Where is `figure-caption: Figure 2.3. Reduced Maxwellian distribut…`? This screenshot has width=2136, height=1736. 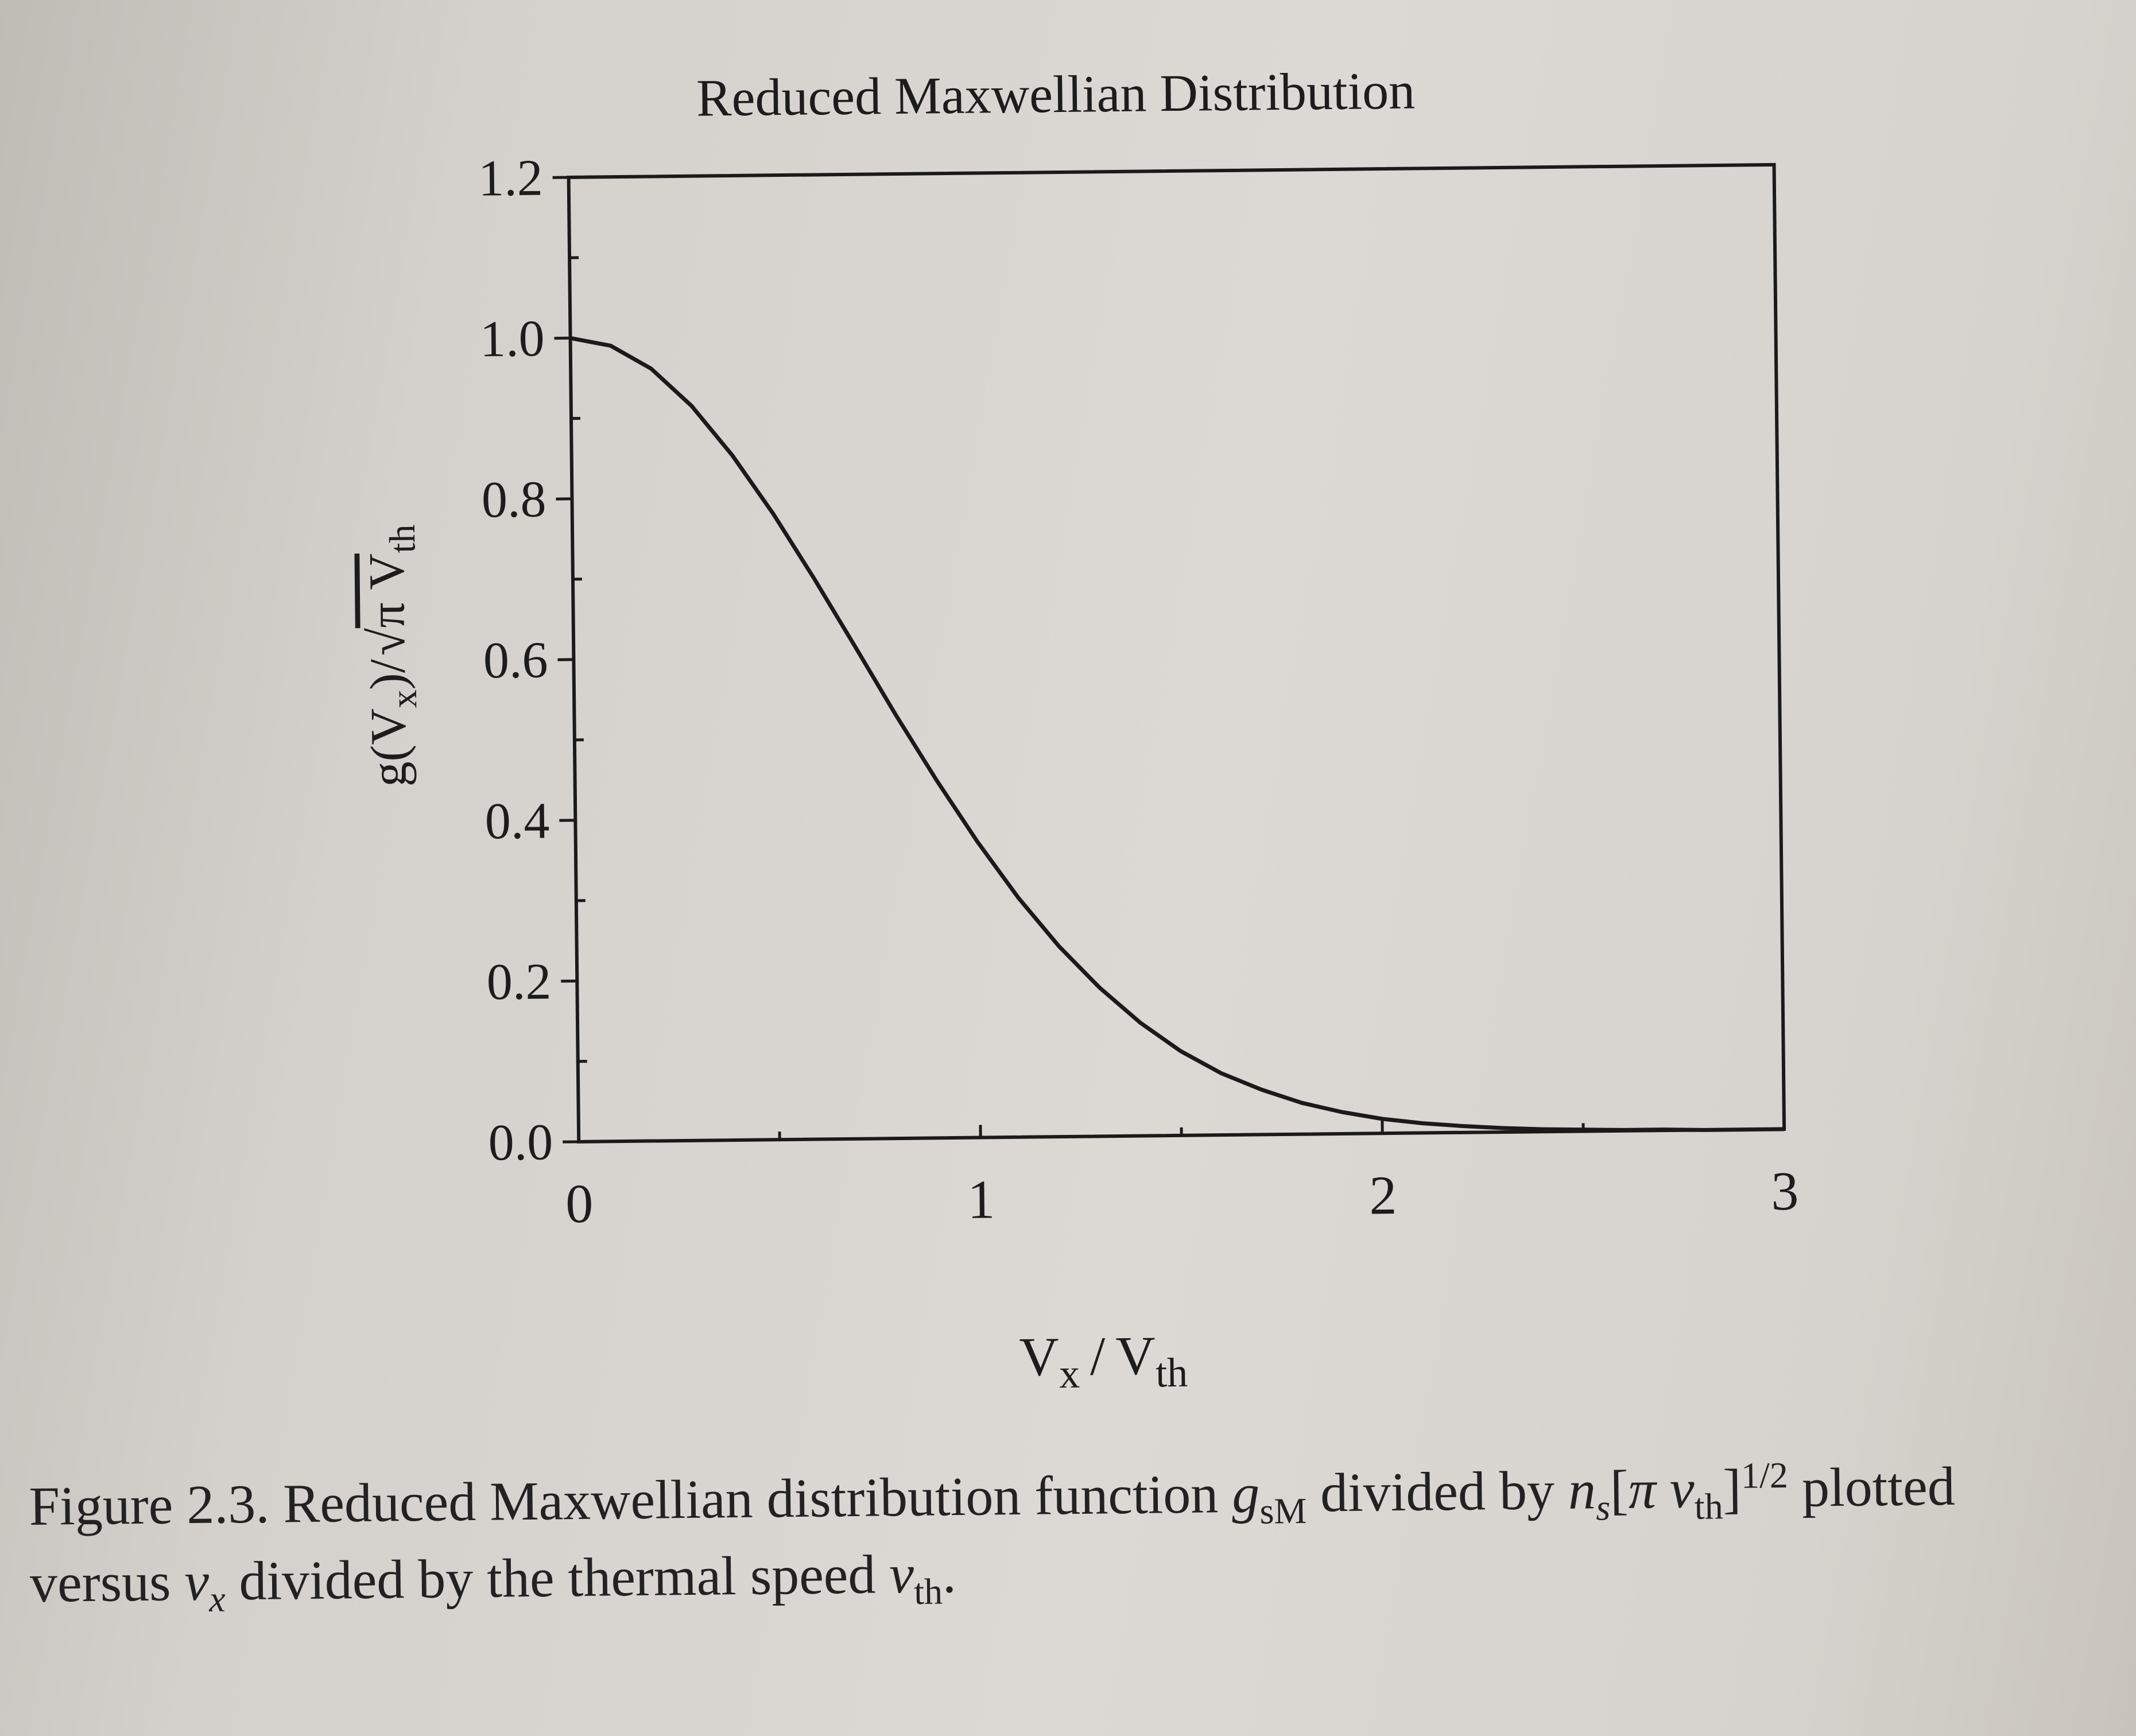
figure-caption: Figure 2.3. Reduced Maxwellian distribut… is located at coordinates (1068, 1536).